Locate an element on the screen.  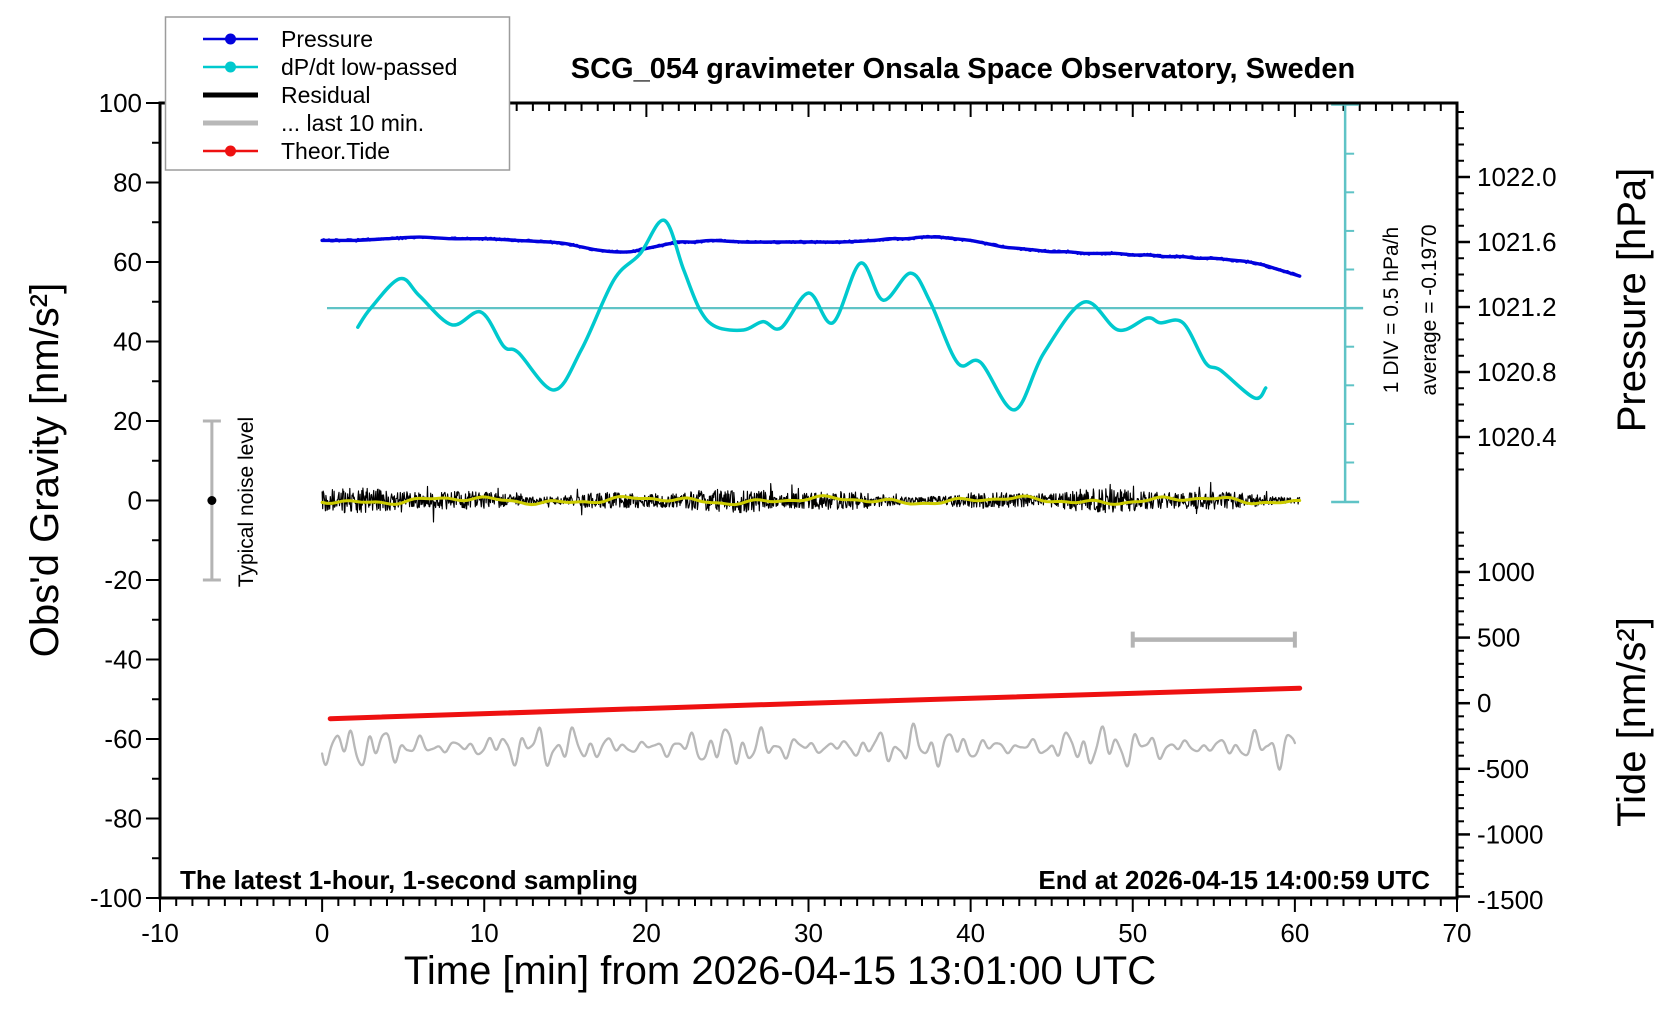
y-gravity-tick-label: 0 is located at coordinates (135, 501).